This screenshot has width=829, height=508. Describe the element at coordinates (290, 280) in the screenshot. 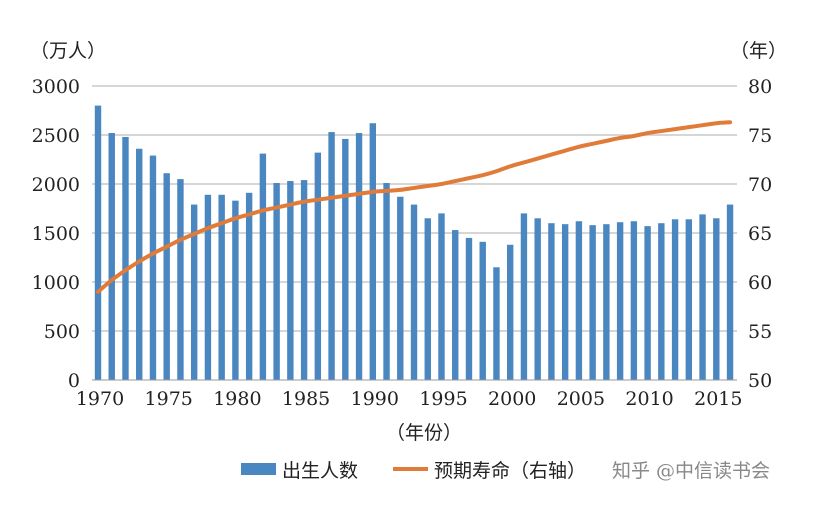

I see `bar-1984` at that location.